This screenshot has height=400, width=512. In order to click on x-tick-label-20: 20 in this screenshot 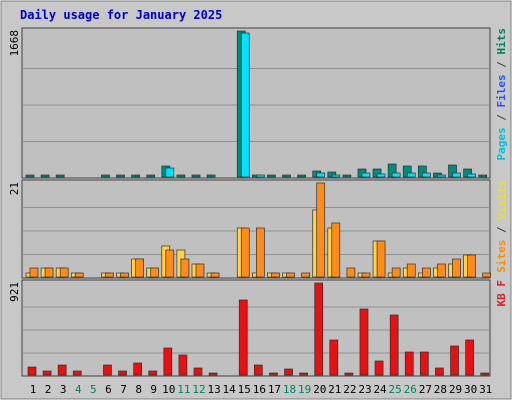, I will do `click(319, 389)`.